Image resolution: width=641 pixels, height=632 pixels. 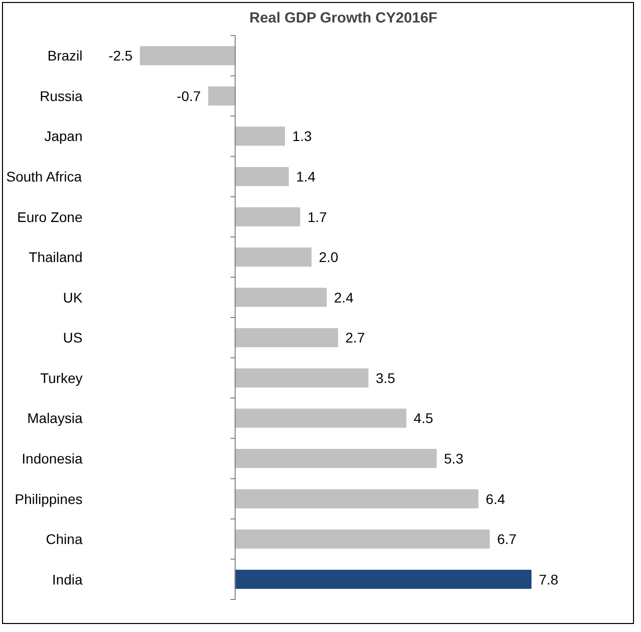 What do you see at coordinates (302, 136) in the screenshot?
I see `data-label: 1.3` at bounding box center [302, 136].